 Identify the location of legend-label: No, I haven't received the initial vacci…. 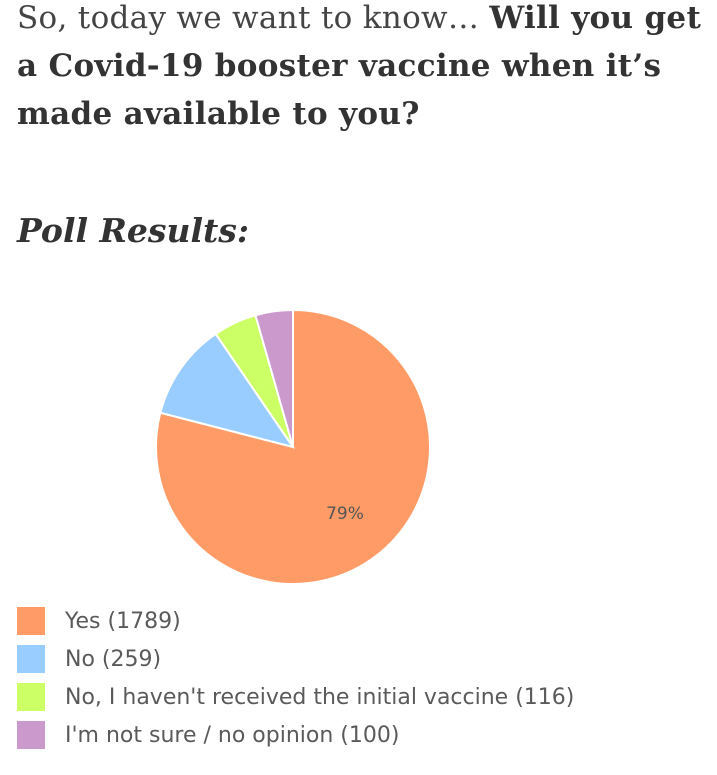
(320, 697).